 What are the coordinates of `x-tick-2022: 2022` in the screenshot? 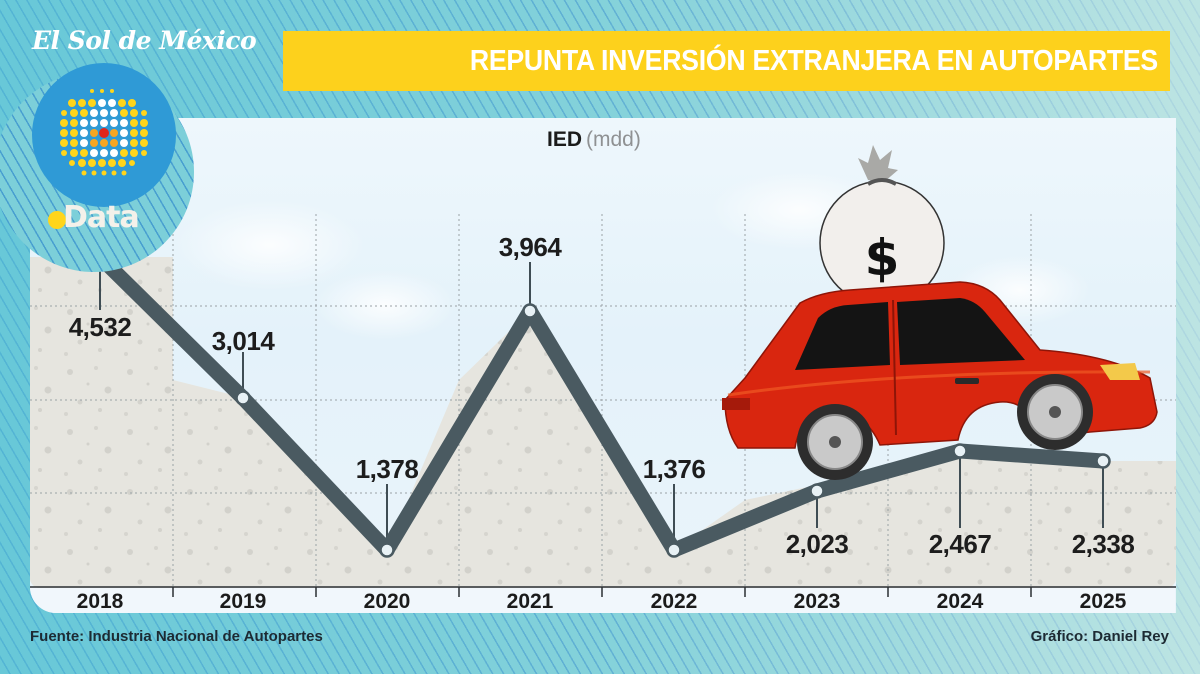 It's located at (674, 601).